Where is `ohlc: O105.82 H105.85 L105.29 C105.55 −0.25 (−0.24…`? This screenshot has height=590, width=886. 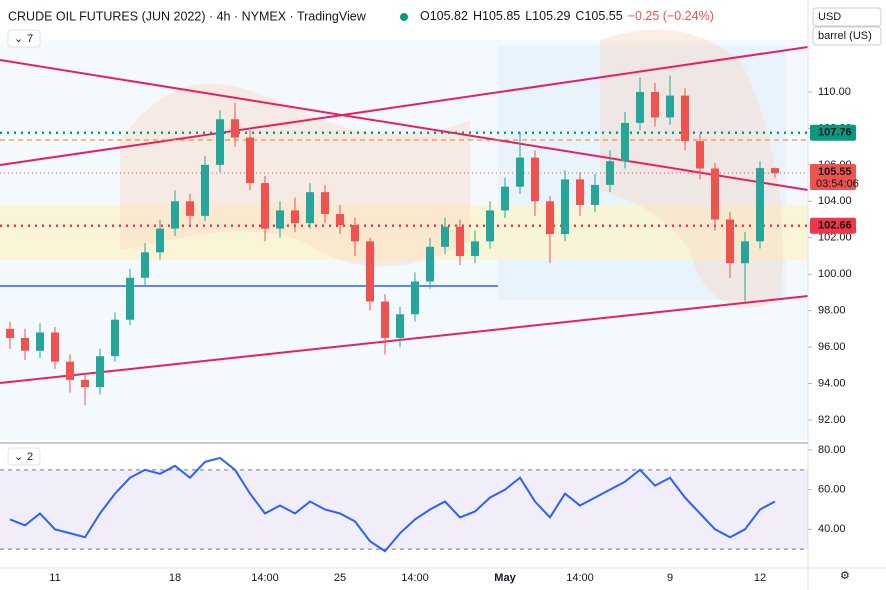 ohlc: O105.82 H105.85 L105.29 C105.55 −0.25 (−0.24… is located at coordinates (567, 16).